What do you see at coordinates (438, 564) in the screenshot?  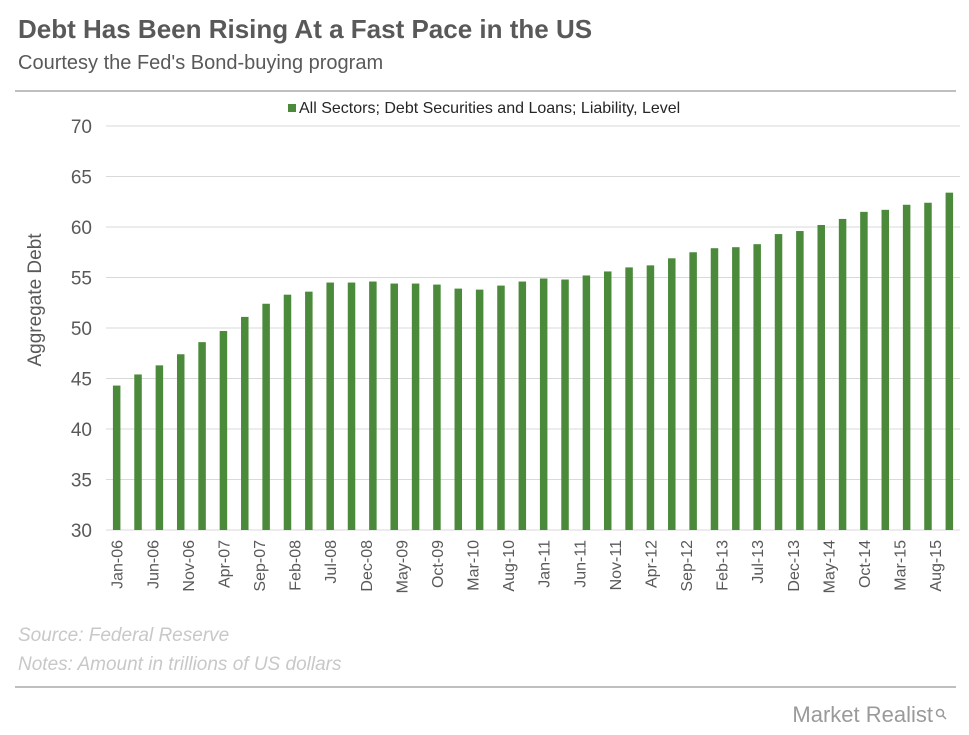 I see `x-tick-label: Oct-09` at bounding box center [438, 564].